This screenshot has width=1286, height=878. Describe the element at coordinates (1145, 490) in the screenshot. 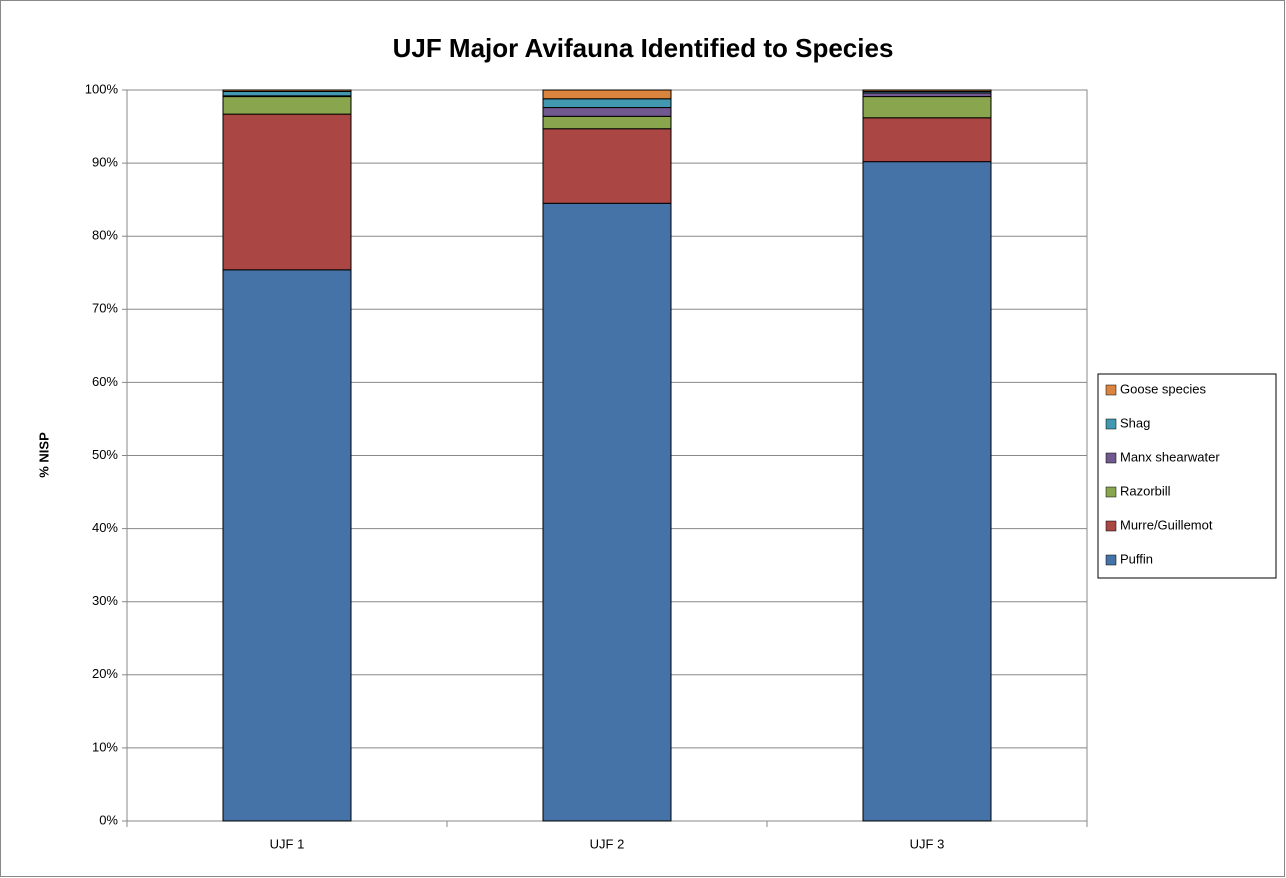

I see `legend-label: Razorbill` at that location.